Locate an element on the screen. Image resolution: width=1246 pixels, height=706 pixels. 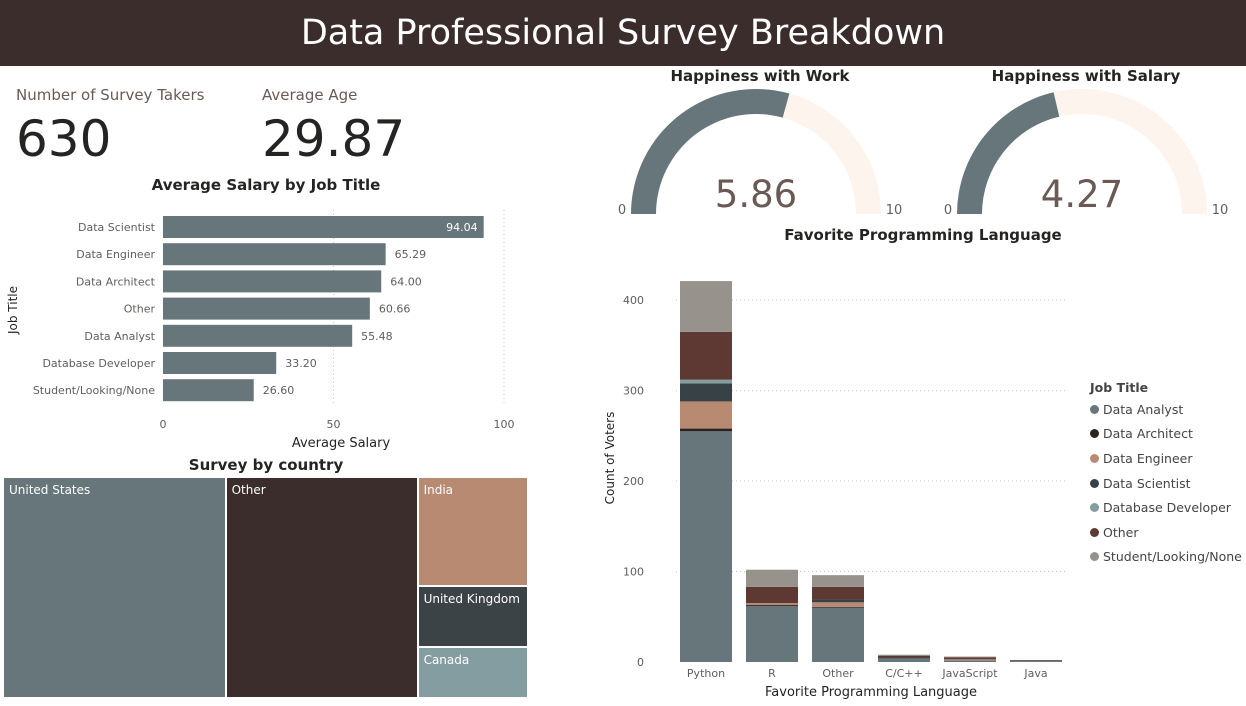
kpi-average-age-value: 29.87 is located at coordinates (334, 139).